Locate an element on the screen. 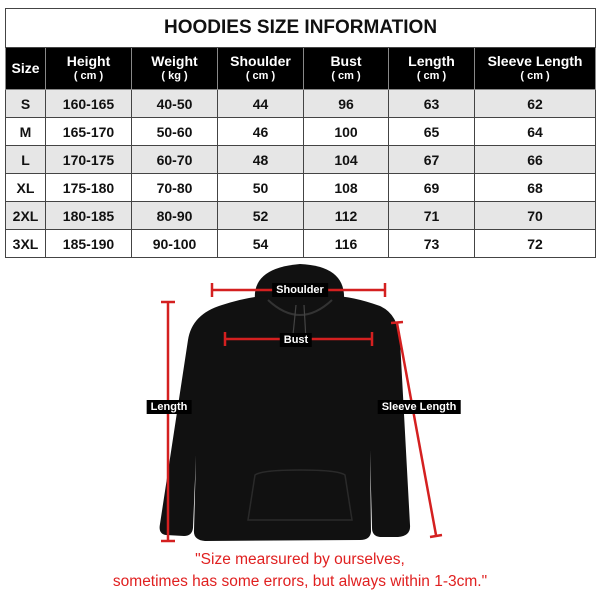  table-row: 3XL 185-190 90-100 54 116 73 72 is located at coordinates (301, 243).